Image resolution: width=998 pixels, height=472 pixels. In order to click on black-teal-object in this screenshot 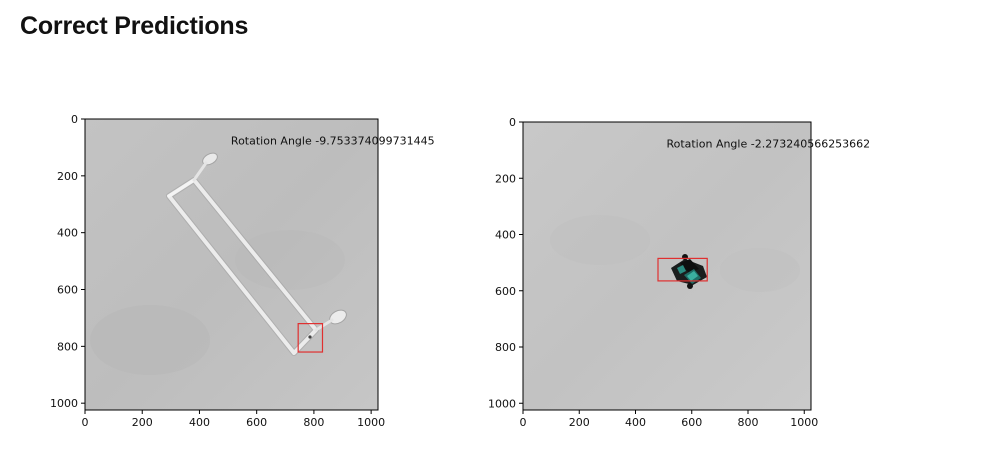, I will do `click(689, 271)`.